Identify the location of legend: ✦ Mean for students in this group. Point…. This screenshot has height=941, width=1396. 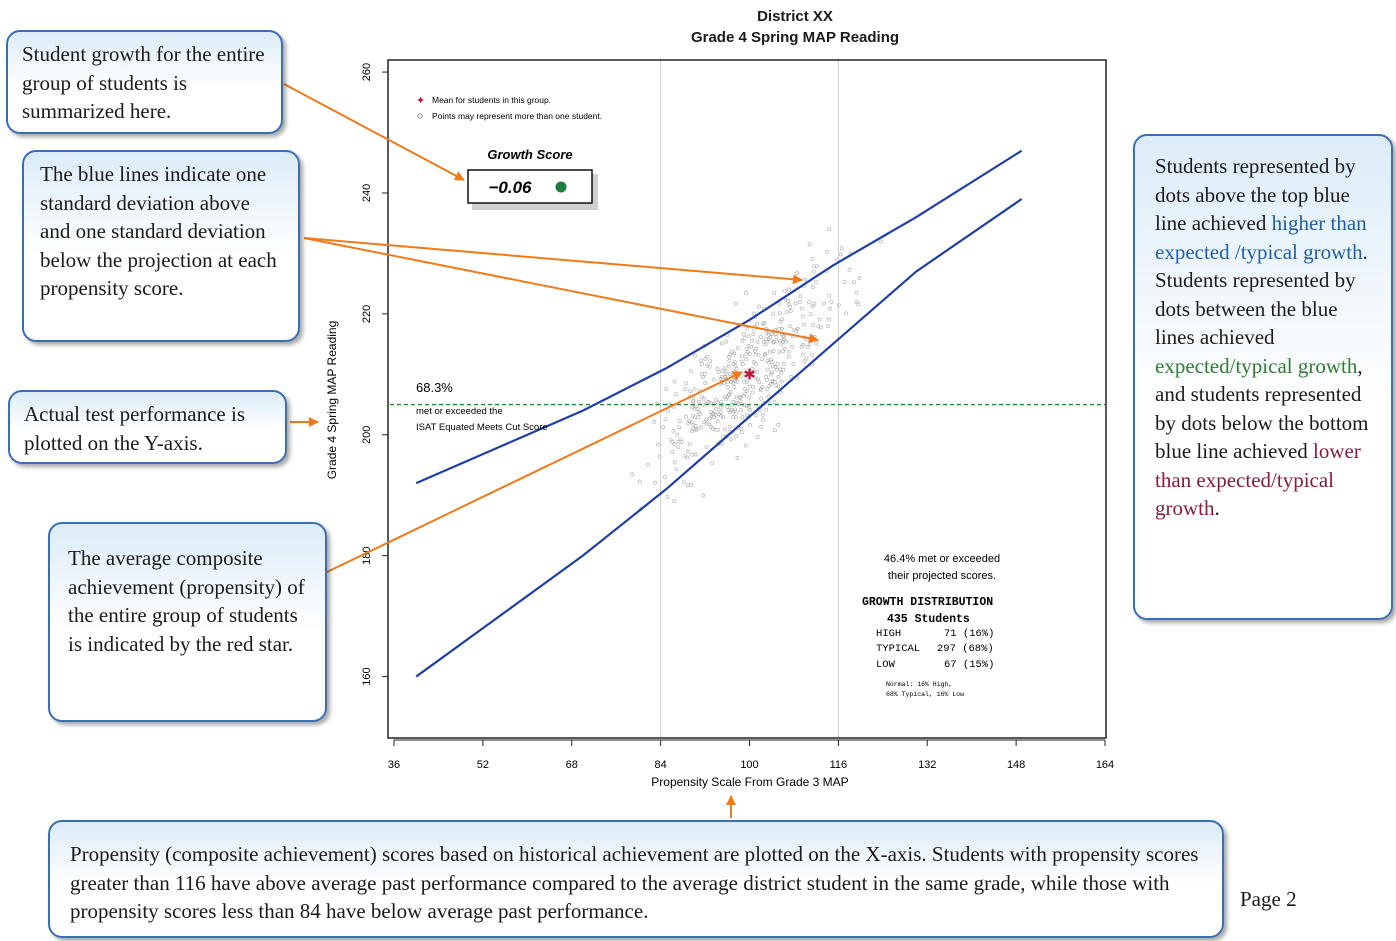
(509, 108).